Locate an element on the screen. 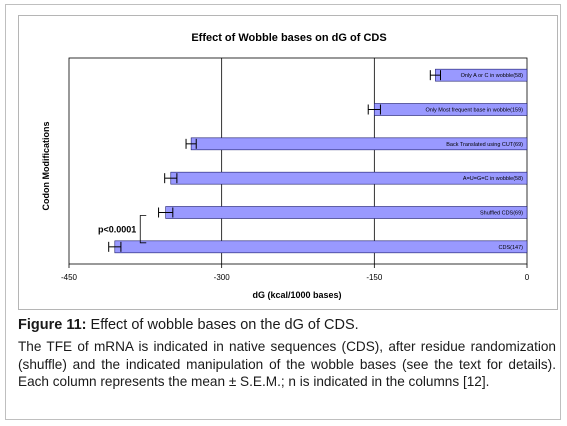 This screenshot has height=426, width=567. chart-title: Effect of Wobble bases on dG of CDS is located at coordinates (288, 38).